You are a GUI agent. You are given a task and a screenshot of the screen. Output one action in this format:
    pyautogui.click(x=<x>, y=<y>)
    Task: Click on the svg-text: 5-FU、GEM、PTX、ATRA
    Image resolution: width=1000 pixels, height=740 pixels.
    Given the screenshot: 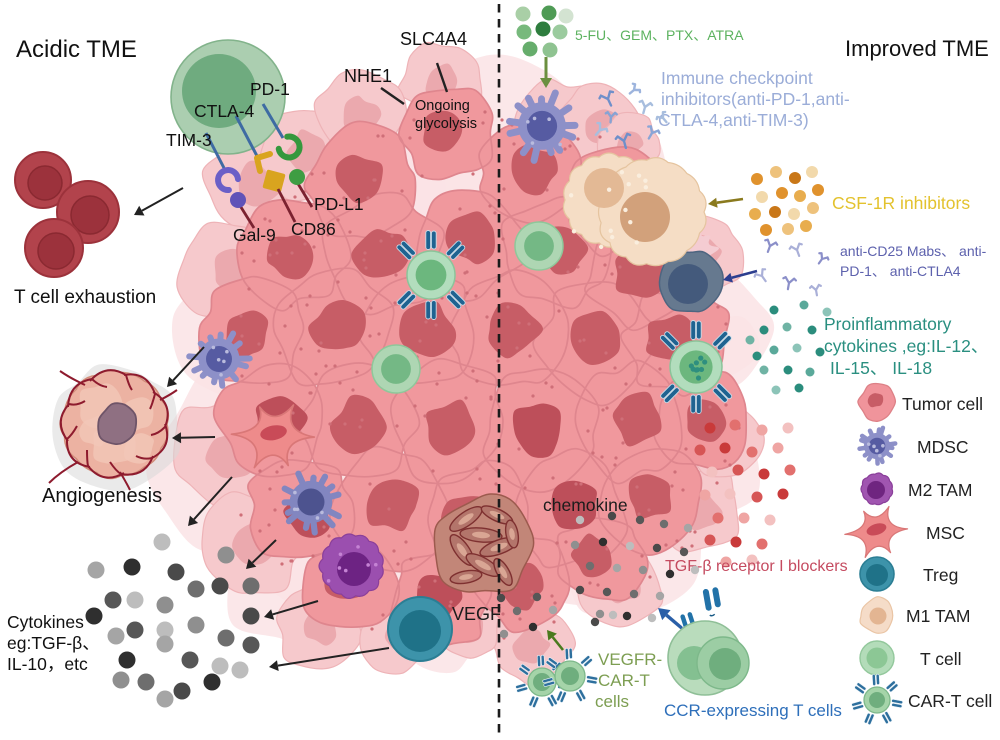 What is the action you would take?
    pyautogui.click(x=659, y=35)
    